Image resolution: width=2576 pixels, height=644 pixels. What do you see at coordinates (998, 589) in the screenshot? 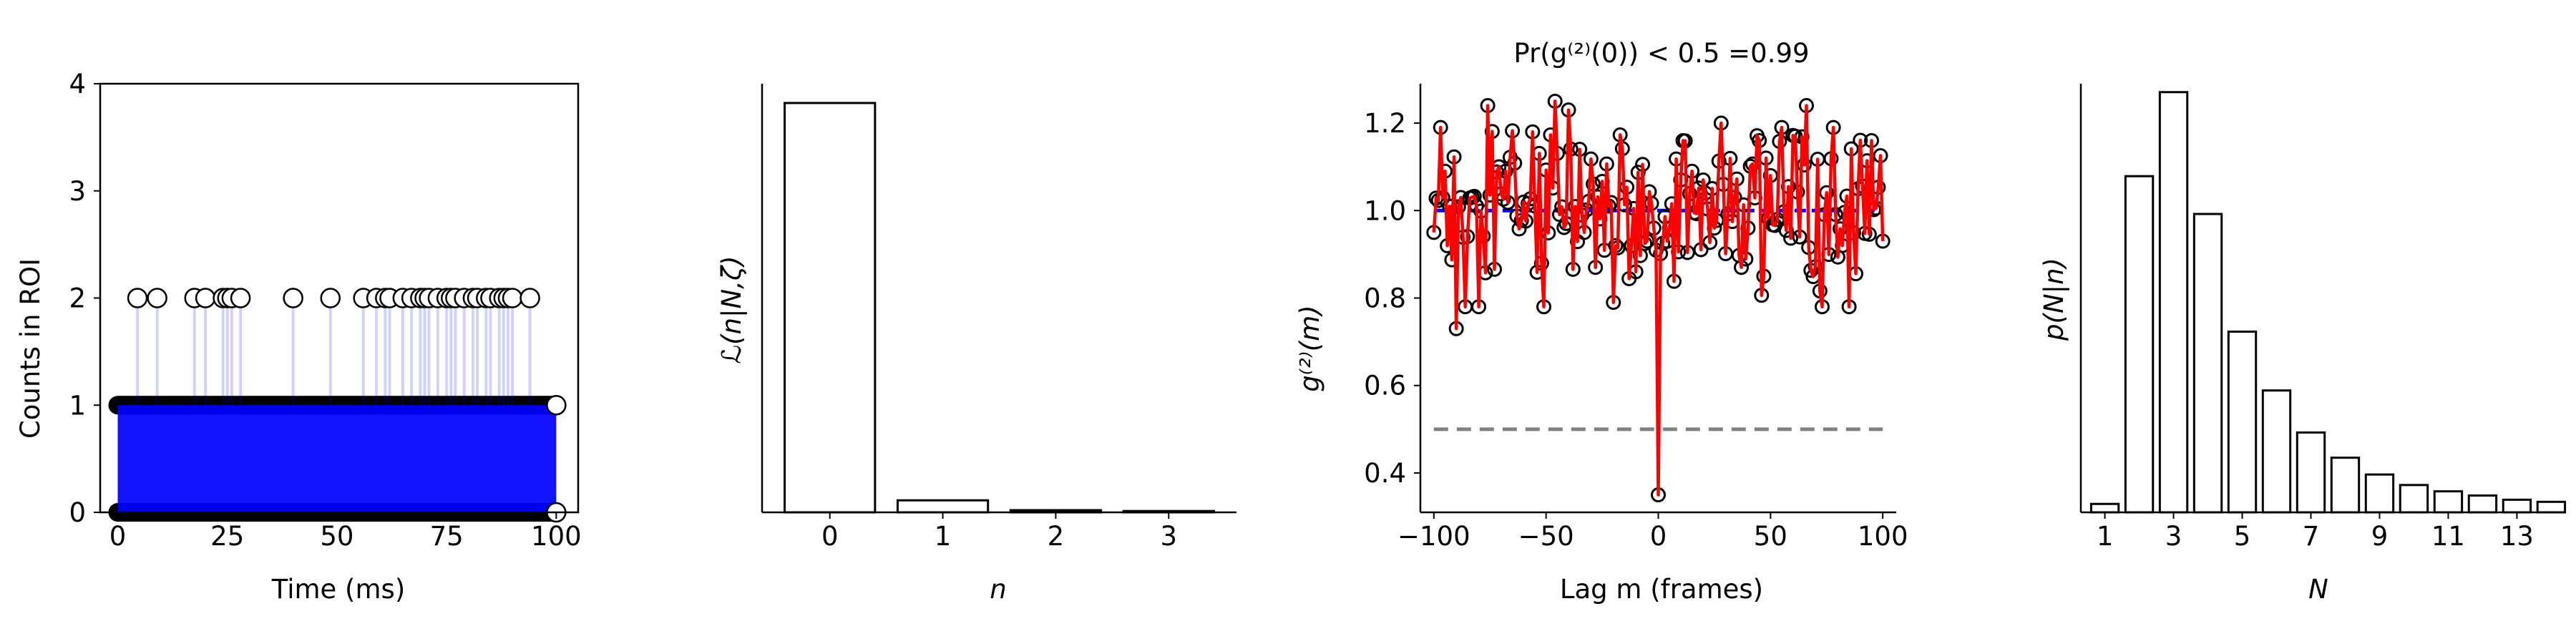
I see `panel2-xlabel: n` at bounding box center [998, 589].